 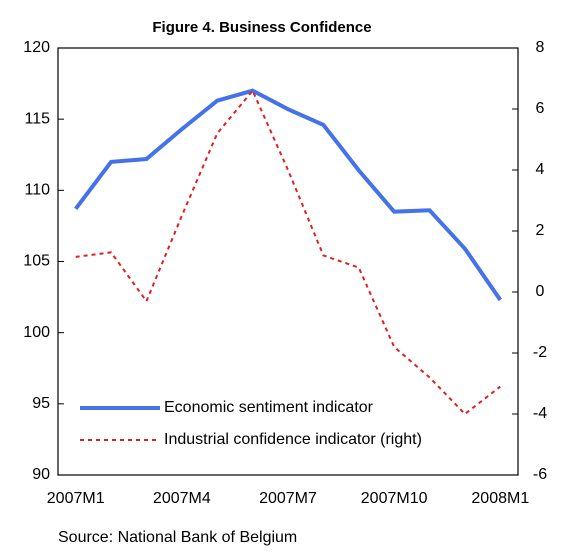 I want to click on y-tick-label: 105, so click(x=36, y=261).